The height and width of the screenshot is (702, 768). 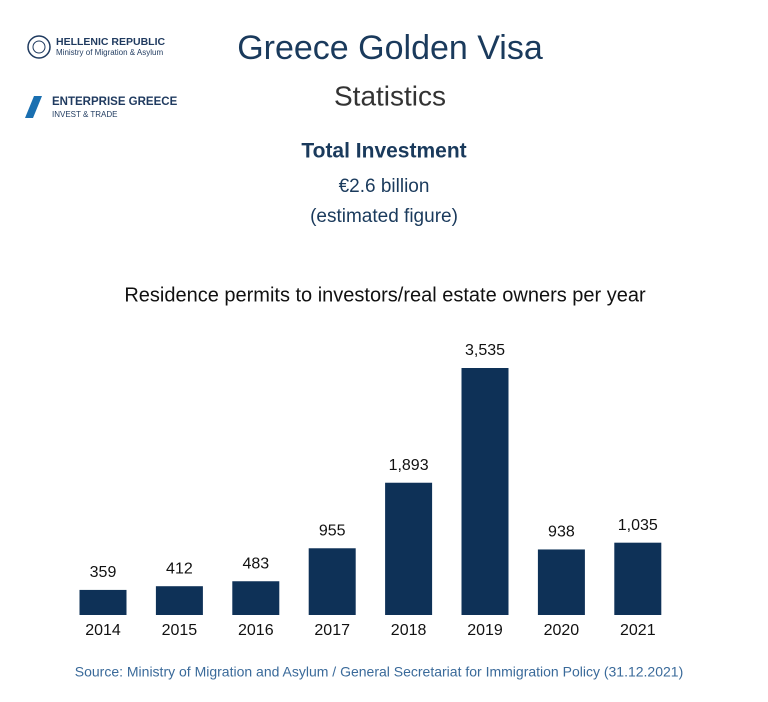 What do you see at coordinates (256, 630) in the screenshot?
I see `x-tick-label: 2016` at bounding box center [256, 630].